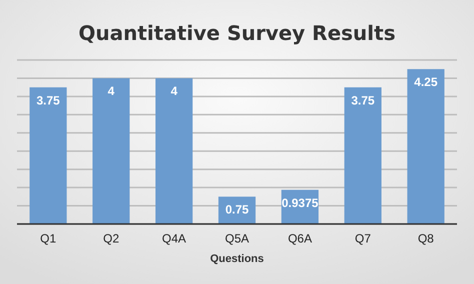  I want to click on x-axis-title: Questions, so click(237, 259).